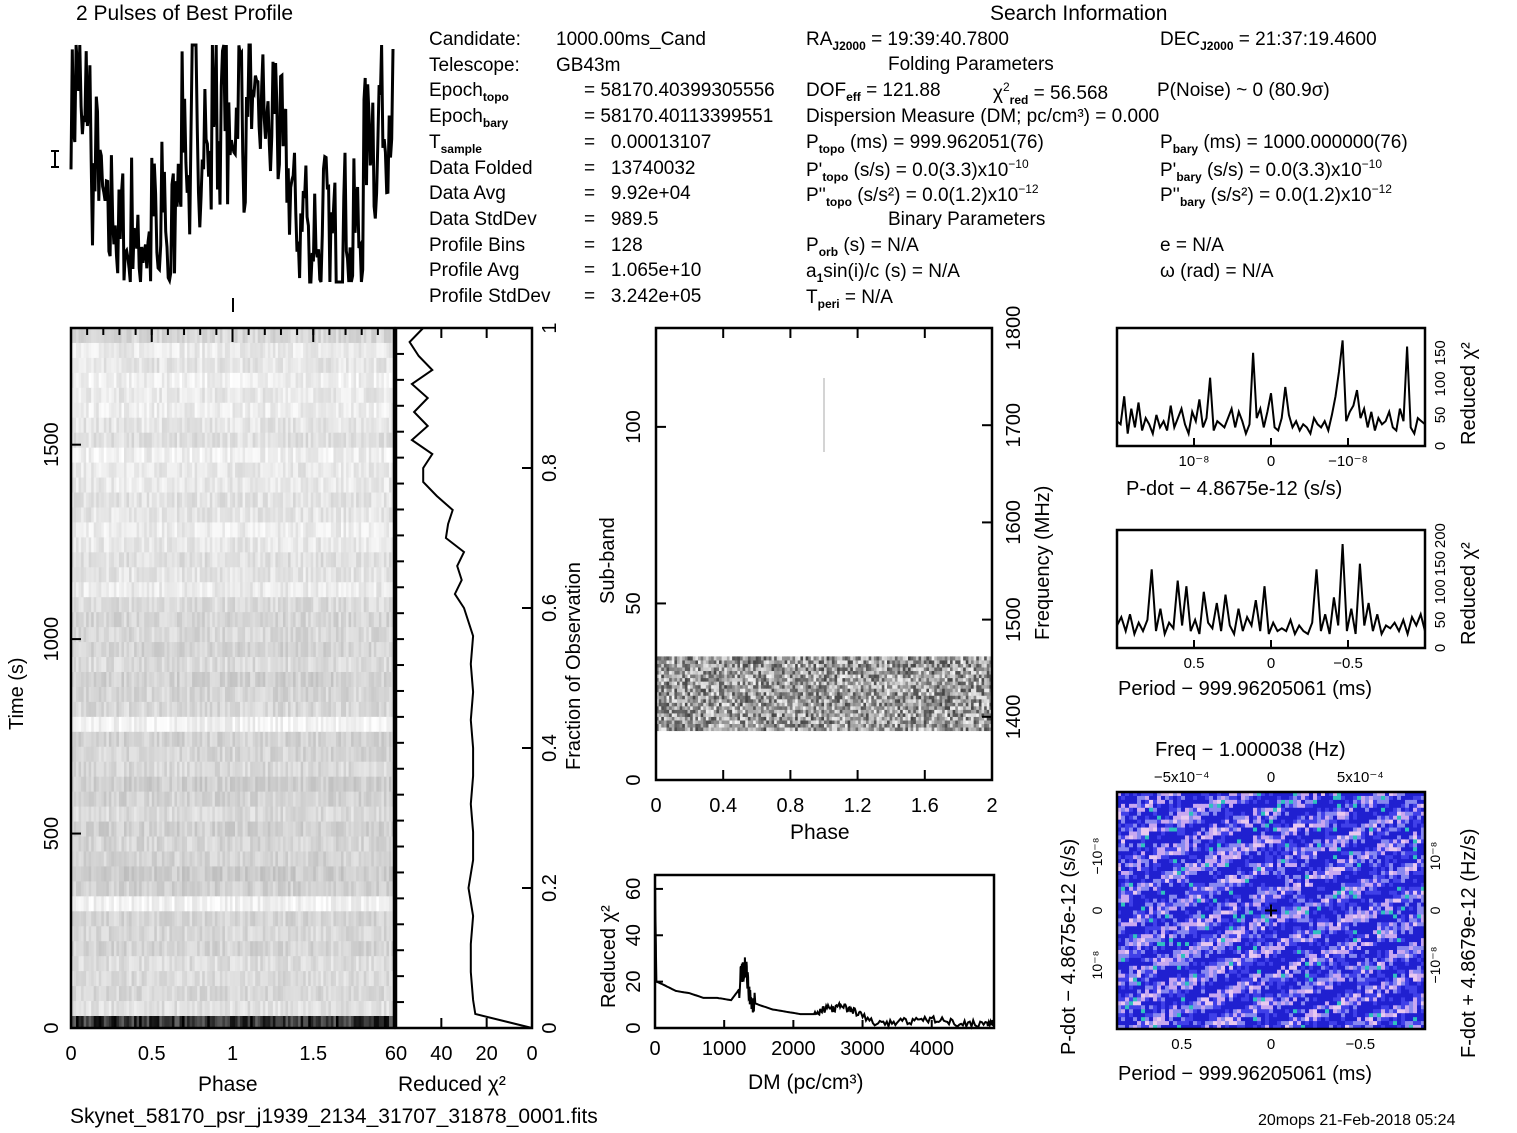  I want to click on pd-topo-sub: topo, so click(835, 177).